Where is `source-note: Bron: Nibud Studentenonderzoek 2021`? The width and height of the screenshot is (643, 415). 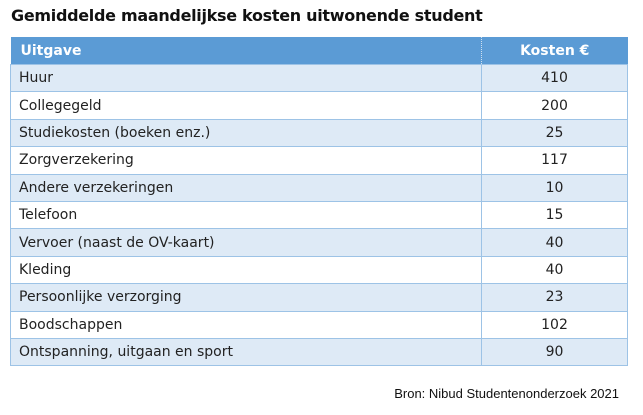 source-note: Bron: Nibud Studentenonderzoek 2021 is located at coordinates (506, 393).